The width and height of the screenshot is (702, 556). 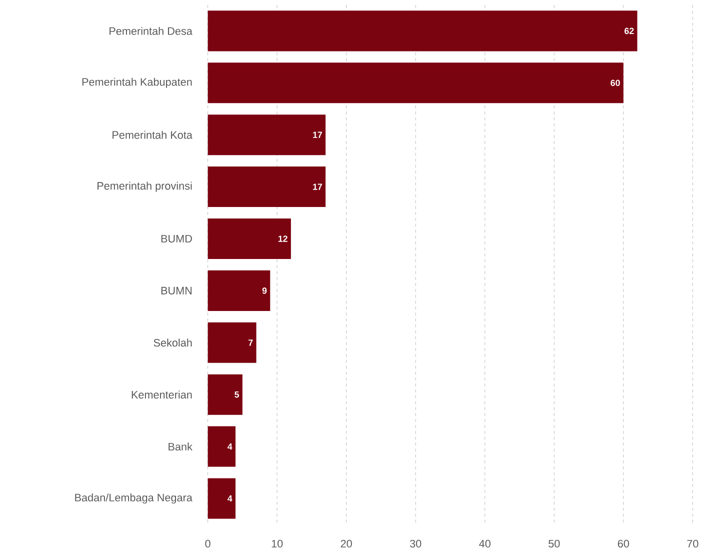 I want to click on y-tick-label: Pemerintah Kota, so click(x=152, y=134).